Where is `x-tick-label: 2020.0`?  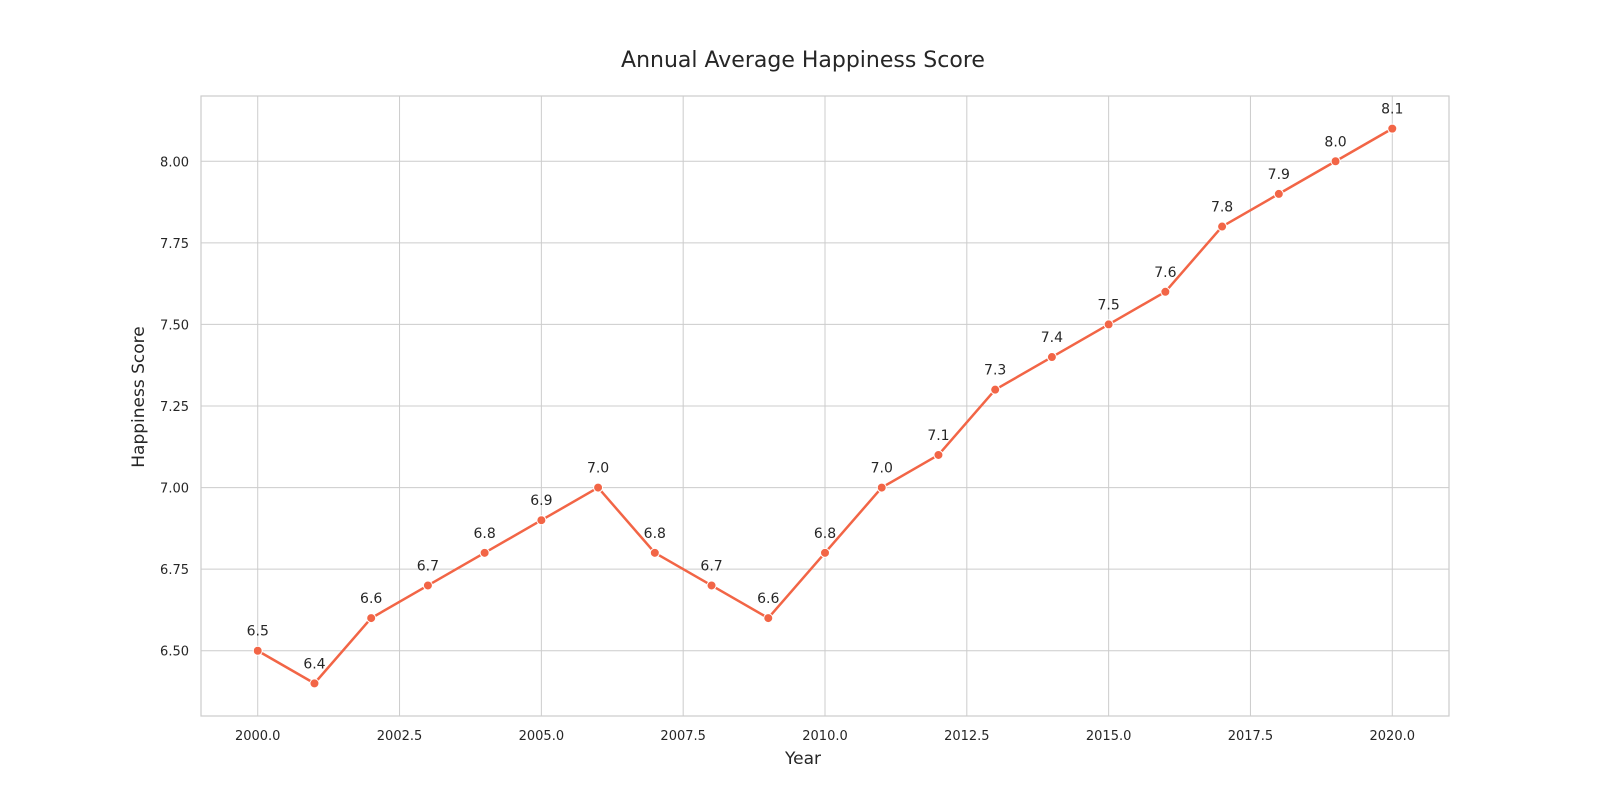
x-tick-label: 2020.0 is located at coordinates (1393, 736).